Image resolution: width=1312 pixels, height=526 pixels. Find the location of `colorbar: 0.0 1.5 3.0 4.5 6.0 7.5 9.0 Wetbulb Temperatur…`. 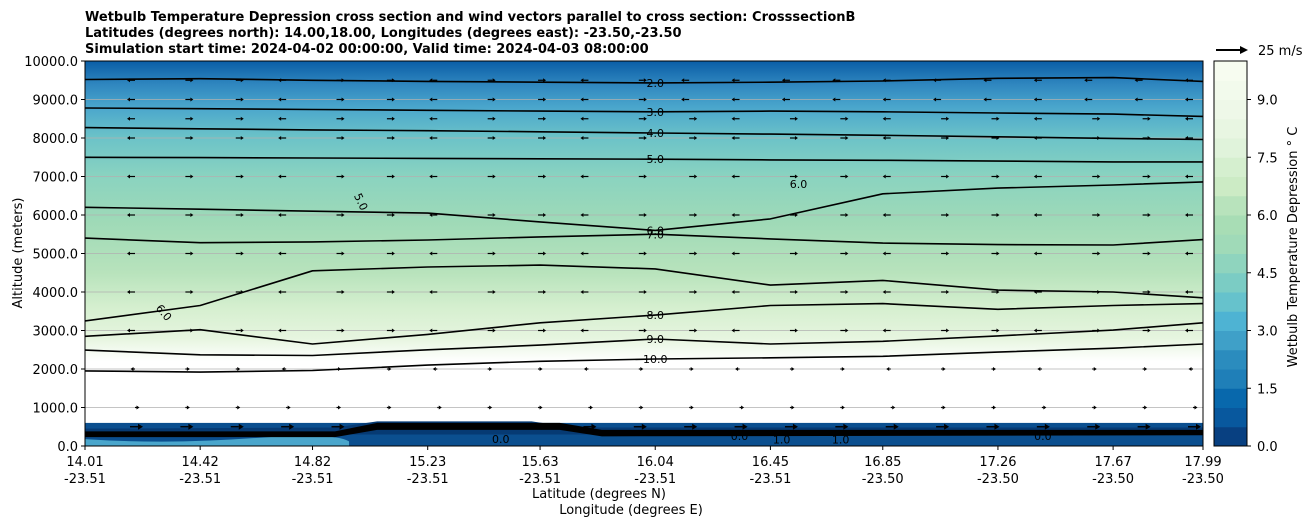

colorbar: 0.0 1.5 3.0 4.5 6.0 7.5 9.0 Wetbulb Temperatur… is located at coordinates (1257, 257).